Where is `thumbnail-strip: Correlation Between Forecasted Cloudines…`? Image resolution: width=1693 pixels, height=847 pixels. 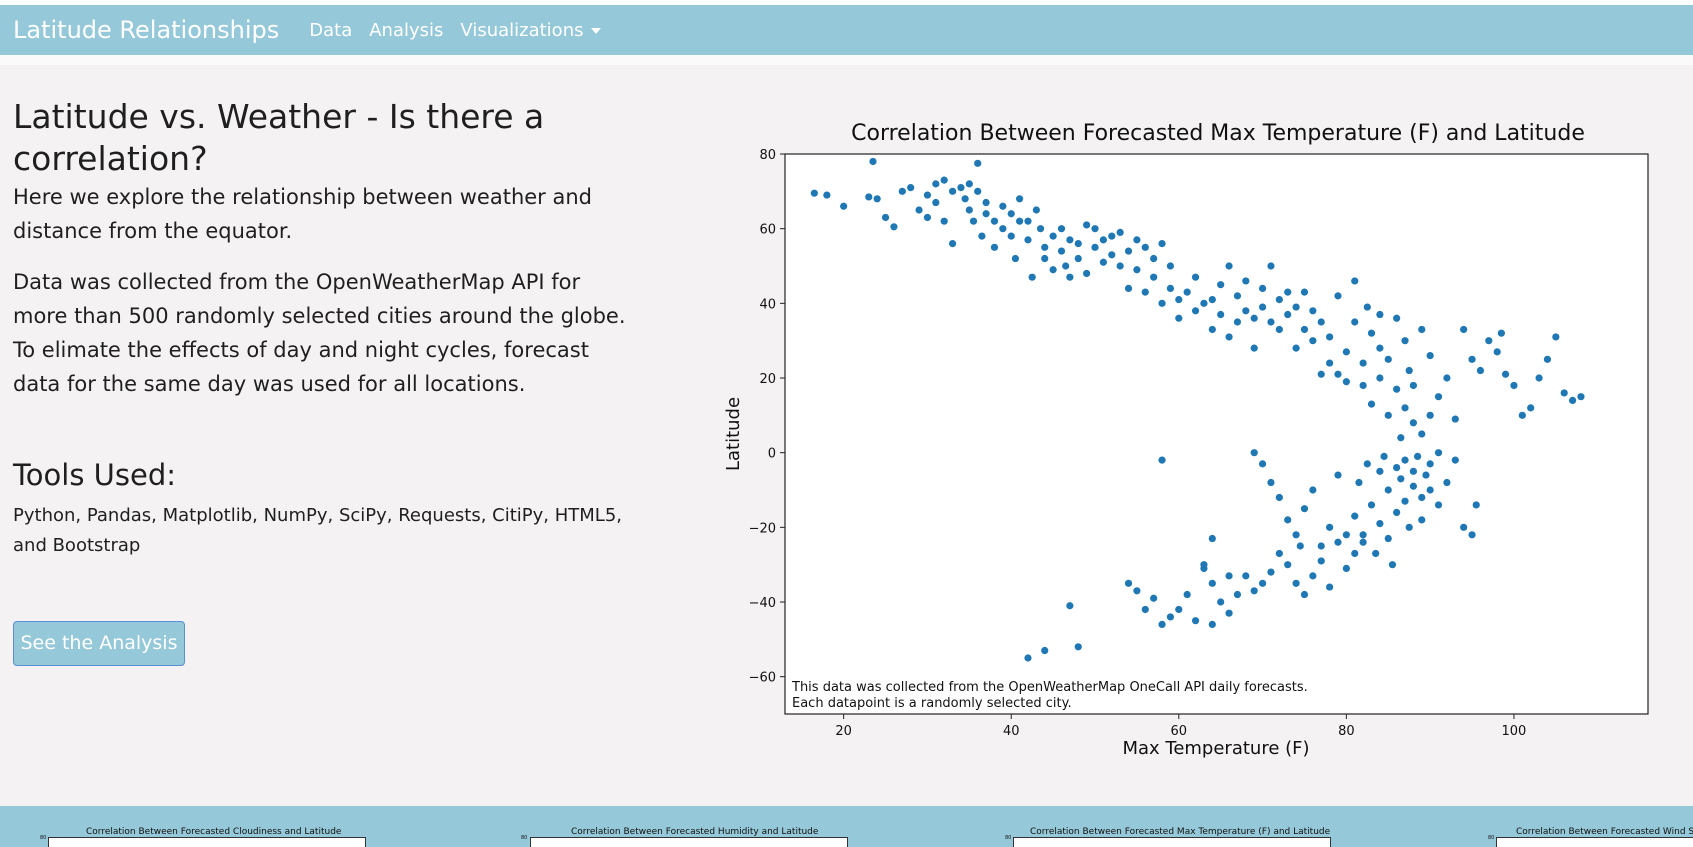 thumbnail-strip: Correlation Between Forecasted Cloudines… is located at coordinates (846, 826).